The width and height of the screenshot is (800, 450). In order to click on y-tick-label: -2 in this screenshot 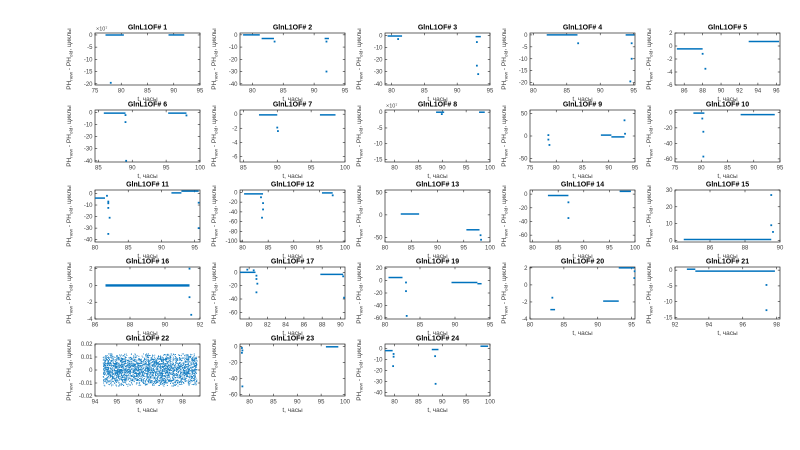, I will do `click(90, 303)`.